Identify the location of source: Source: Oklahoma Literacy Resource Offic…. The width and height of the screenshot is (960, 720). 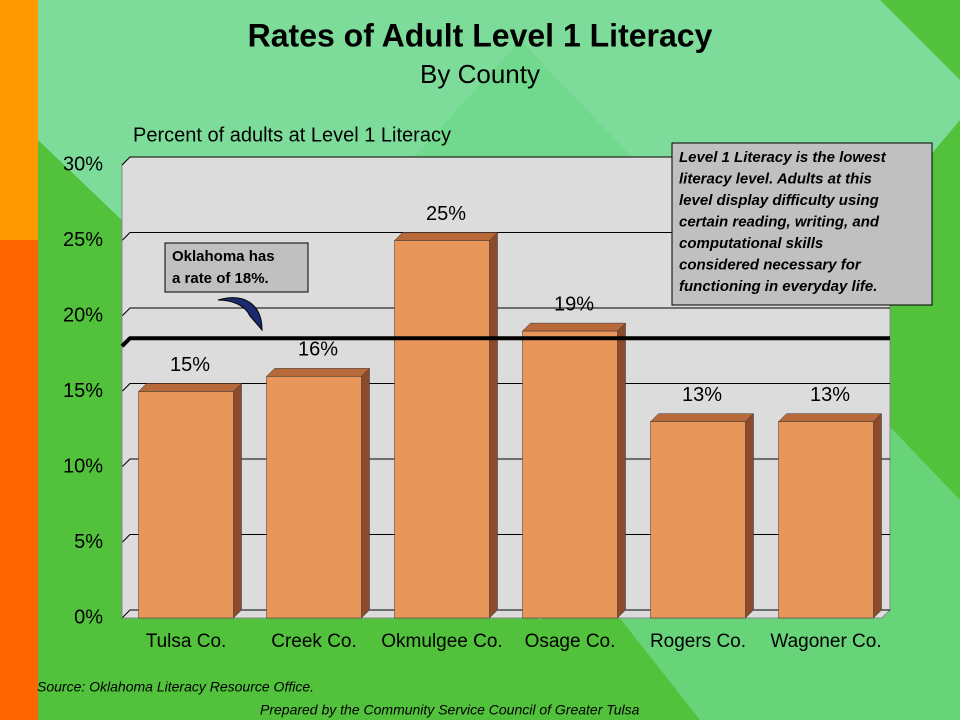
(175, 687).